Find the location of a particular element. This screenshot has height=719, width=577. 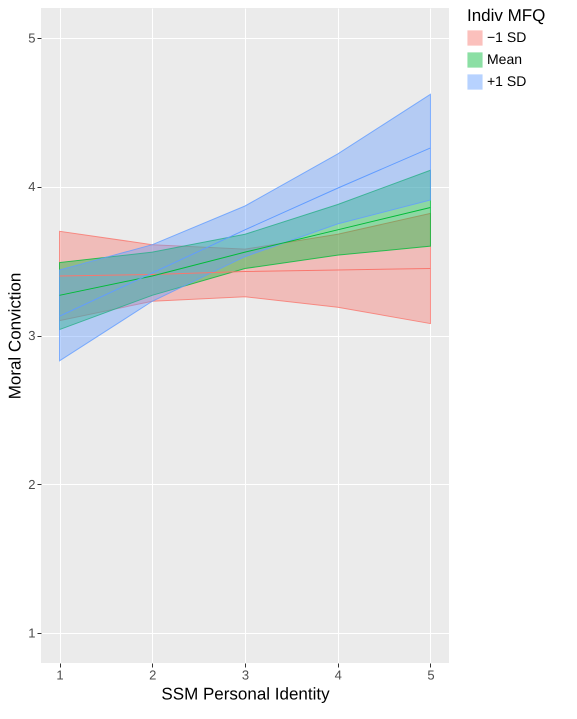

x-axis-title: SSM Personal Identity is located at coordinates (245, 694).